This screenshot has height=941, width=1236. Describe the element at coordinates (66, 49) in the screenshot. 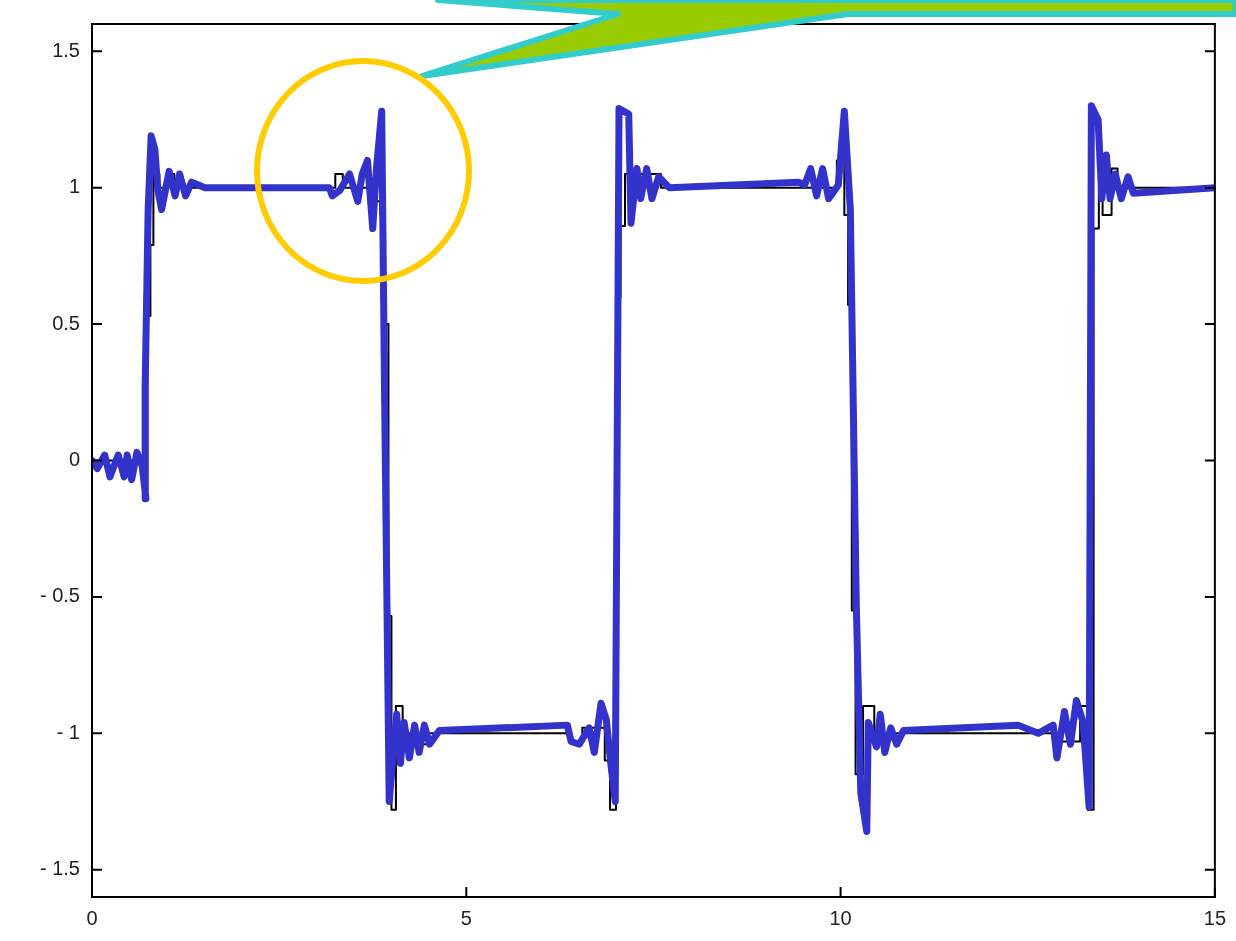

I see `y-tick-label: 1.5` at that location.